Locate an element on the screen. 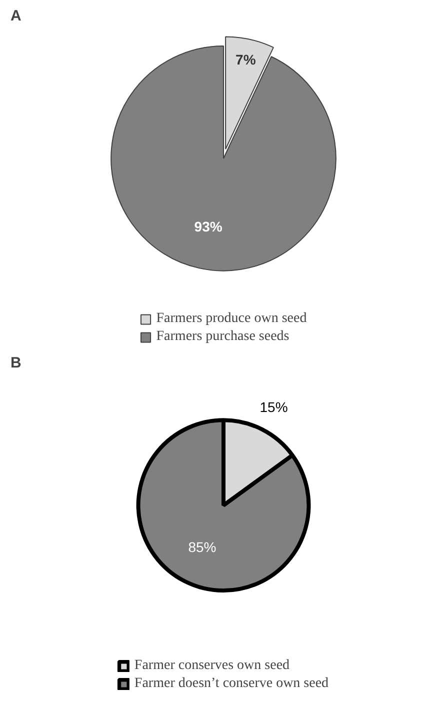  data-label: 7% is located at coordinates (246, 59).